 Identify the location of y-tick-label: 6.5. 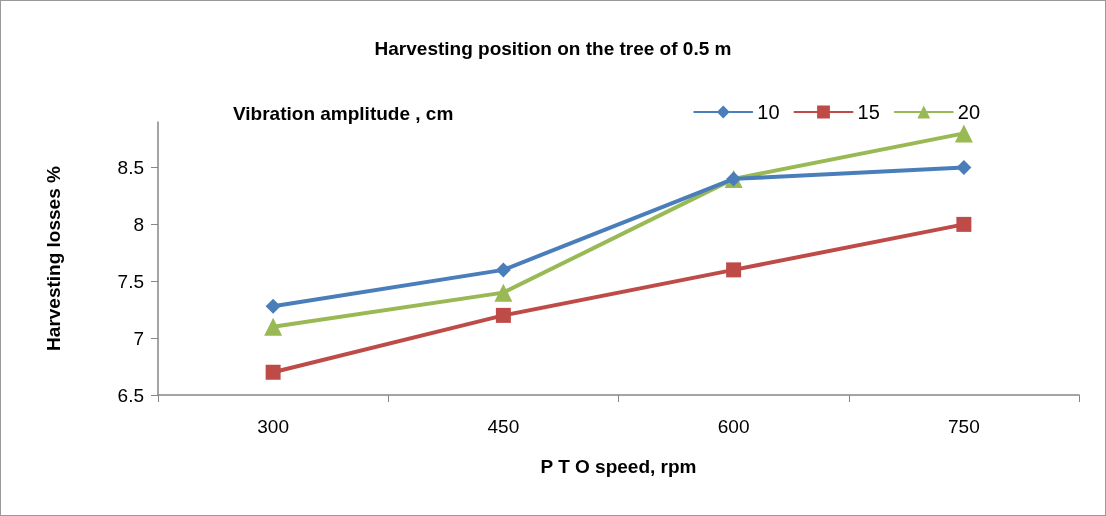
(130, 395).